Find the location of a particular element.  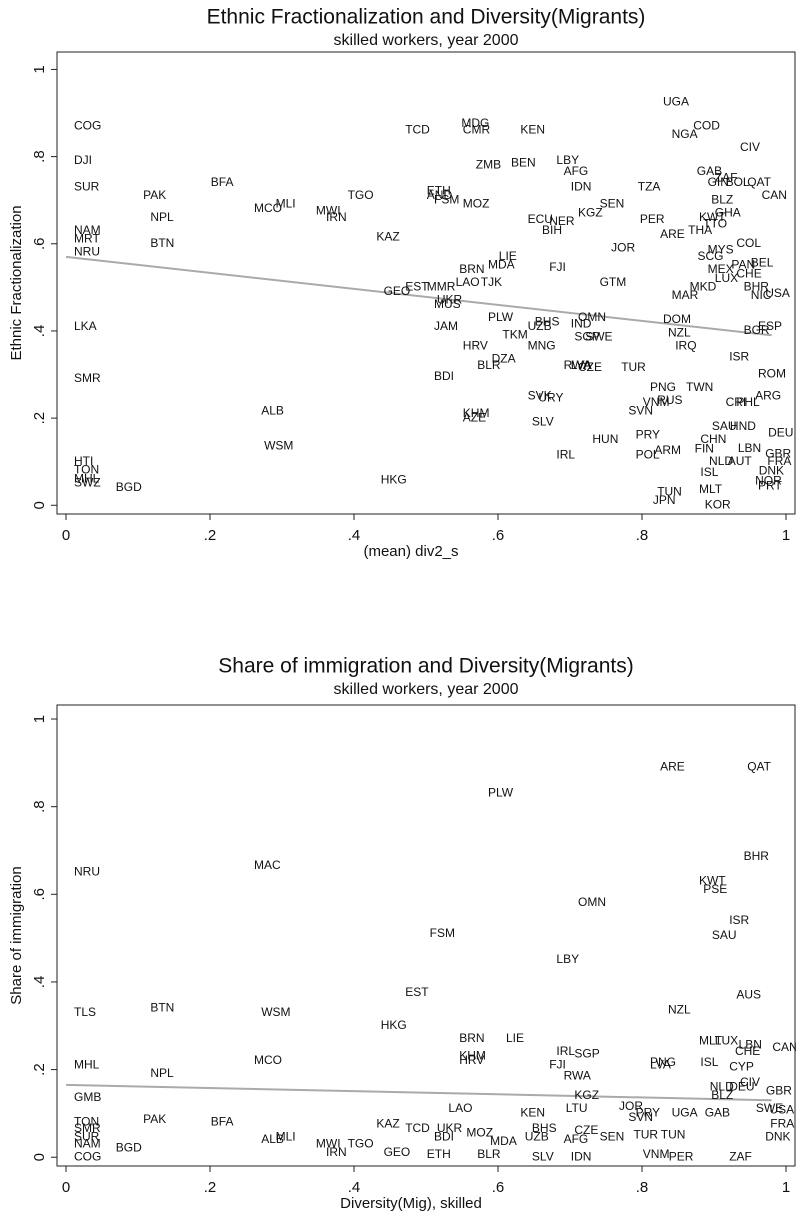

point-label: KGZ is located at coordinates (590, 212).